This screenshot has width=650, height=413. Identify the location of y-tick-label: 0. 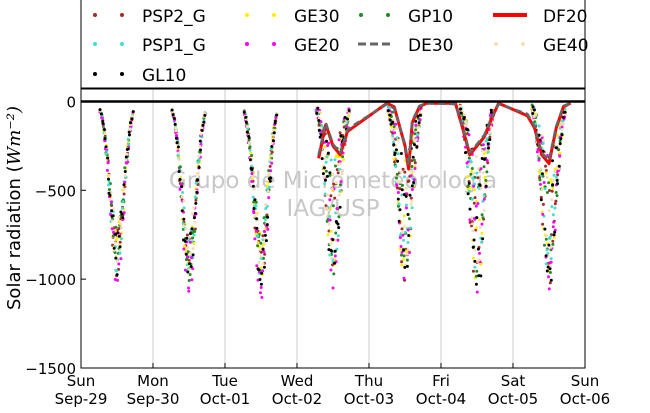
(71, 102).